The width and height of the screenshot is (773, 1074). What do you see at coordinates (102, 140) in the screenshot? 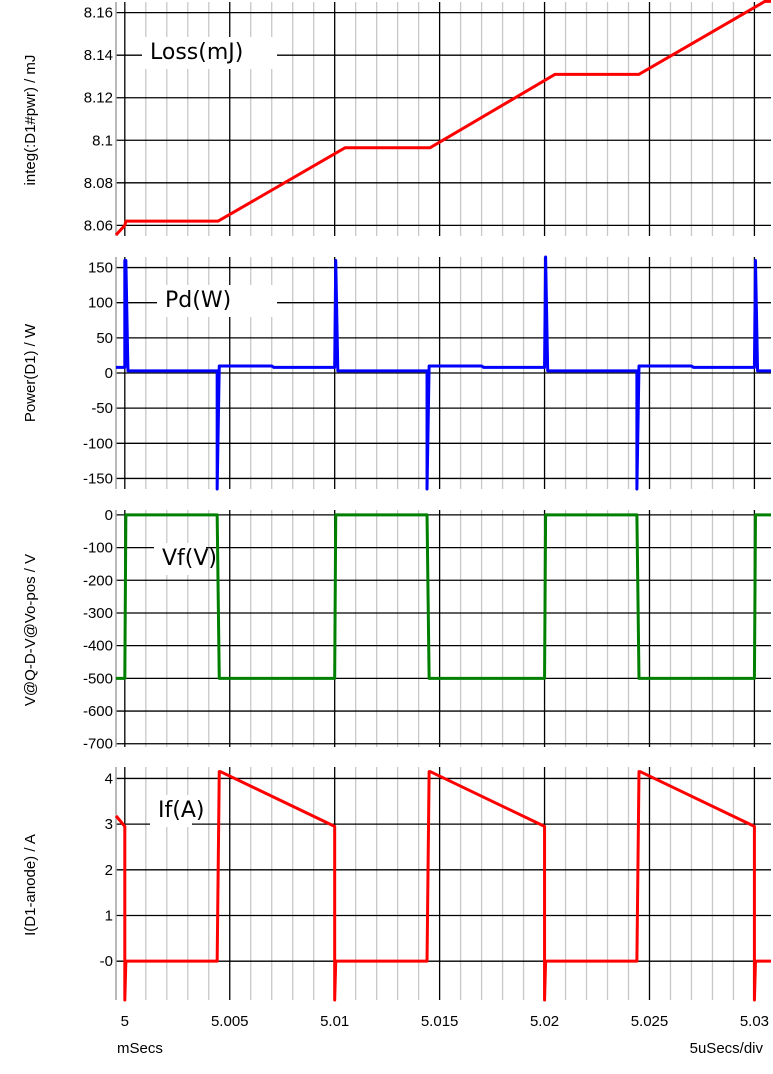
I see `y-tick-label: 8.1` at bounding box center [102, 140].